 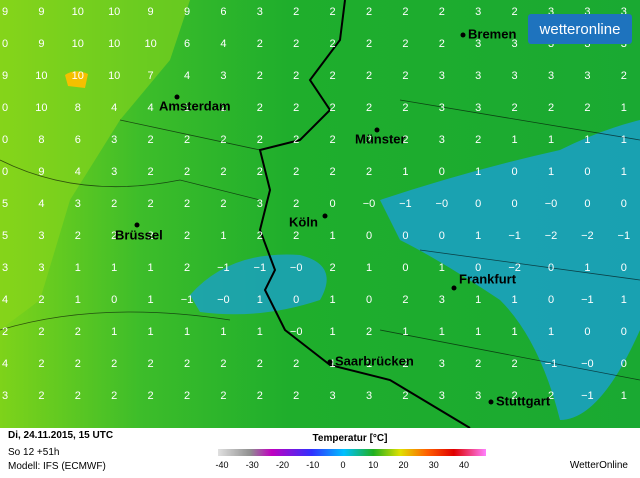 What do you see at coordinates (252, 465) in the screenshot?
I see `legend-tick: -30` at bounding box center [252, 465].